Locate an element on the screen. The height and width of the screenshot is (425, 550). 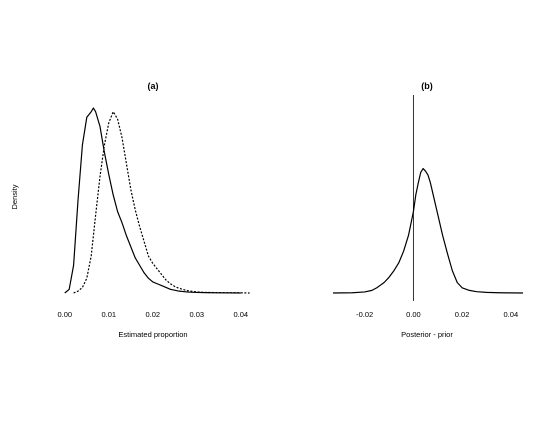
panel-b-x-tick-label: 0.02 is located at coordinates (462, 314).